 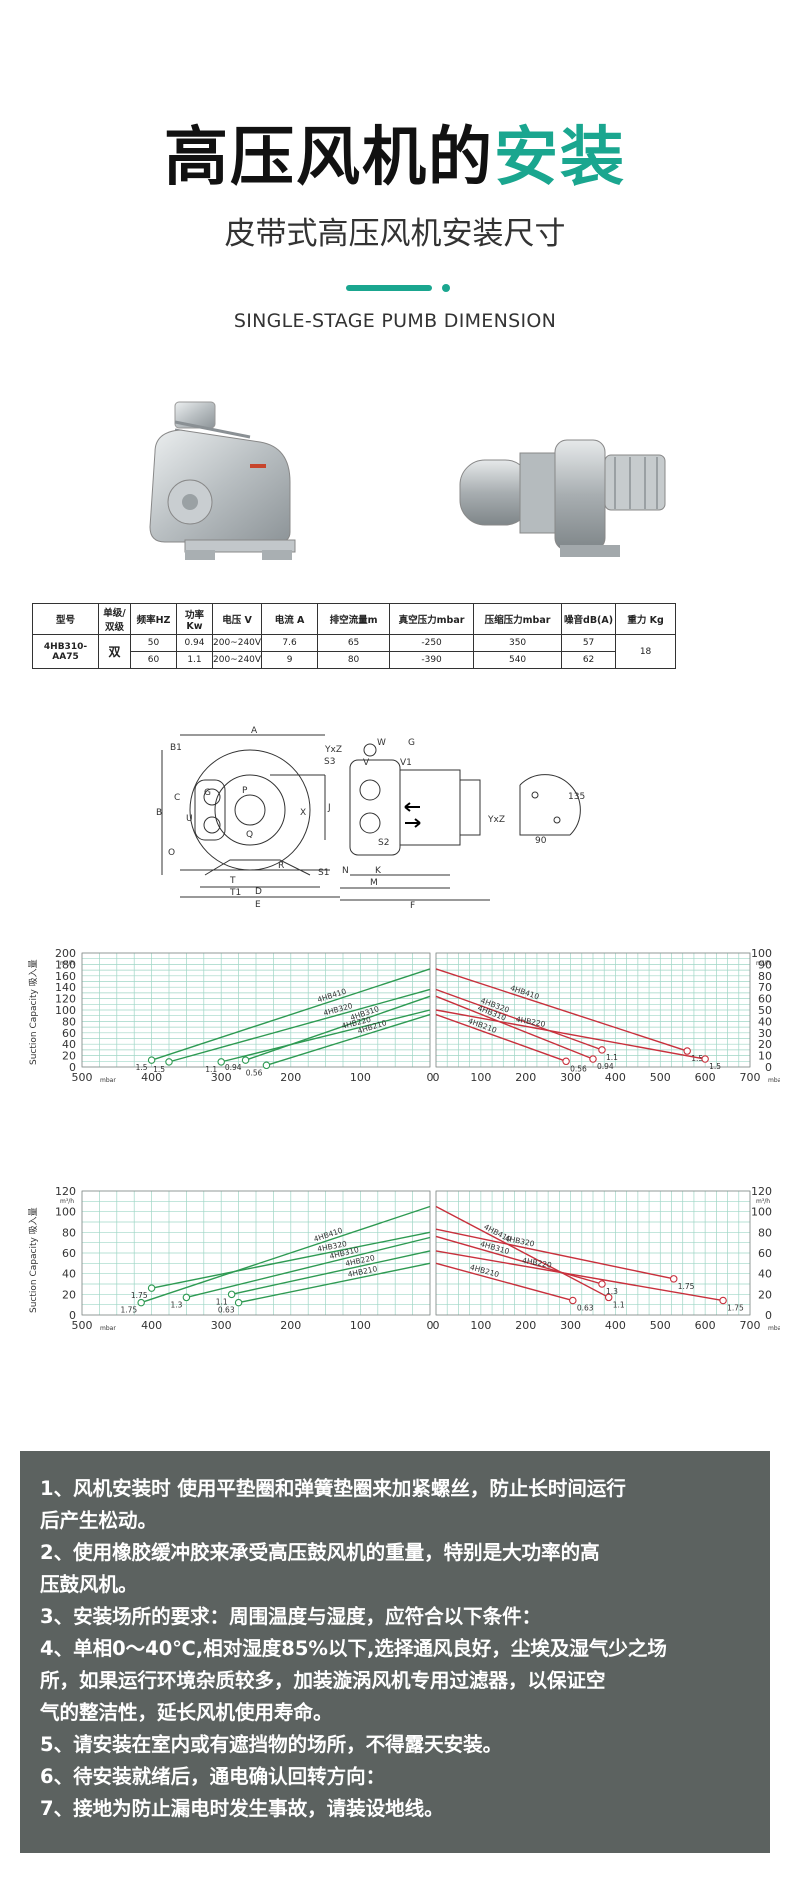 What do you see at coordinates (194, 643) in the screenshot?
I see `table-cell: 0.94` at bounding box center [194, 643].